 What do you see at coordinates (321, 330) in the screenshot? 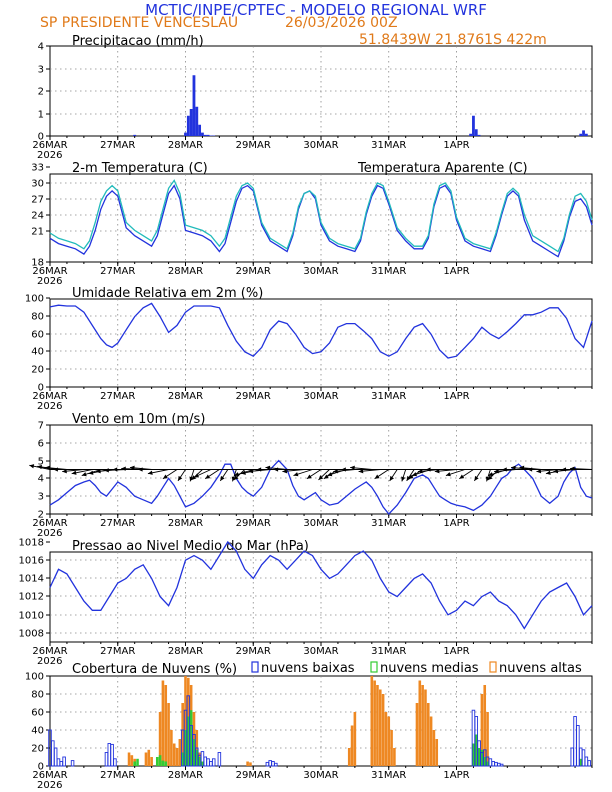
I see `series-line` at bounding box center [321, 330].